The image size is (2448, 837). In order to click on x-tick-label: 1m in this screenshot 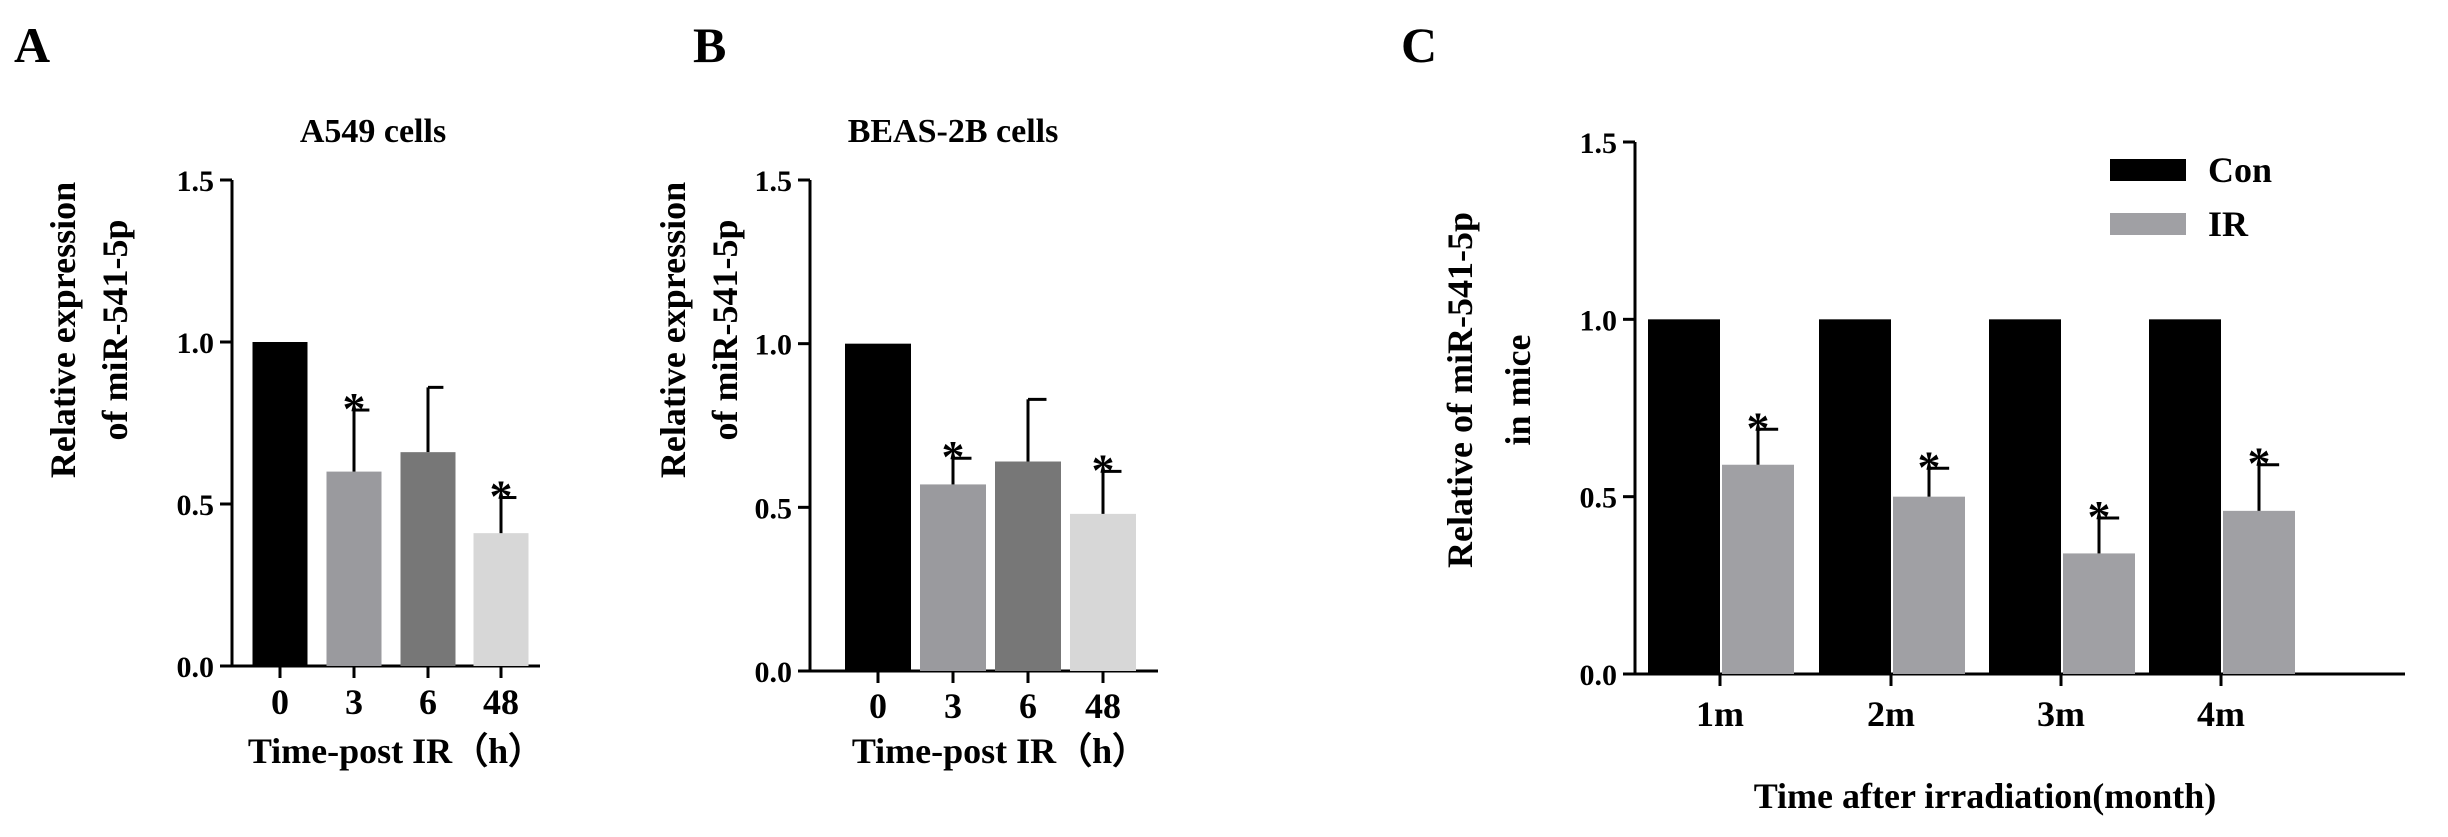, I will do `click(1720, 714)`.